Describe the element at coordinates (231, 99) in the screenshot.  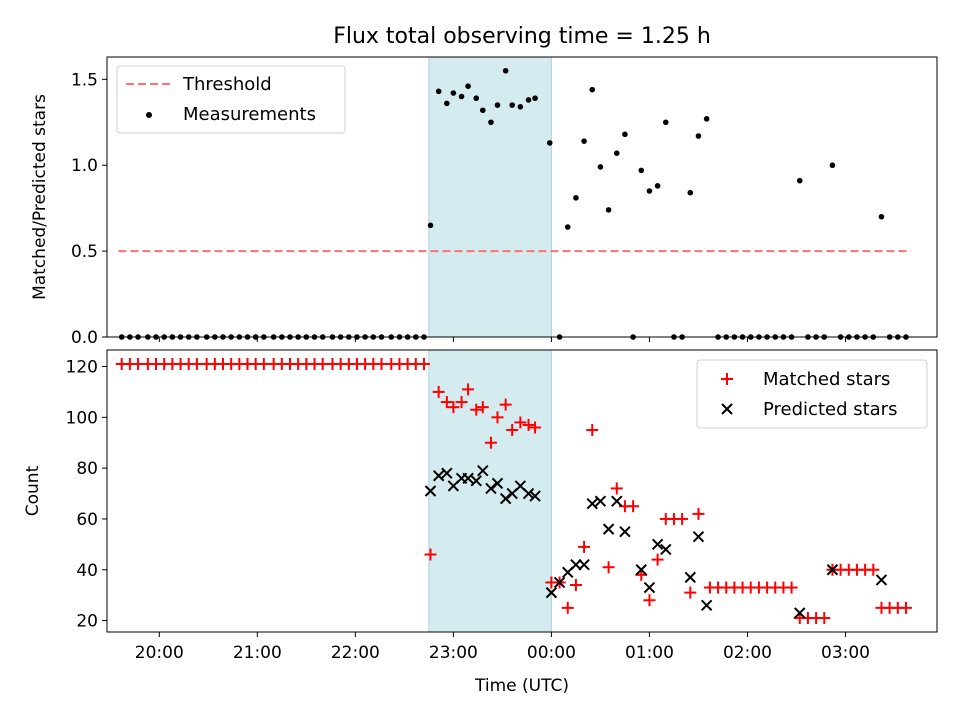
I see `top-legend: Threshold Measurements` at that location.